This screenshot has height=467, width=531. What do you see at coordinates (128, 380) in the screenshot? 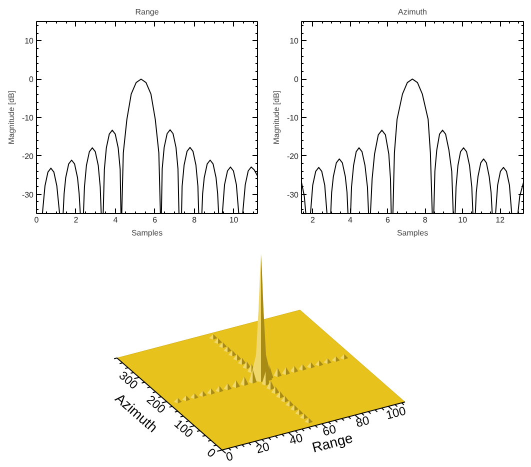
I see `category-label: 300` at bounding box center [128, 380].